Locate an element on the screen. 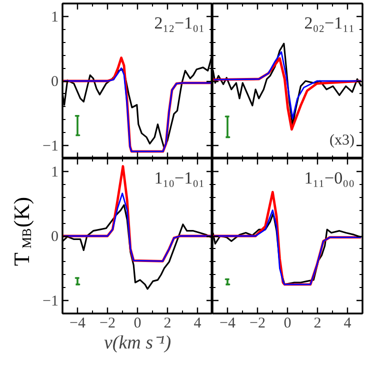 Image resolution: width=374 pixels, height=377 pixels. x-axis-title: v(km s⁻¹) is located at coordinates (138, 343).